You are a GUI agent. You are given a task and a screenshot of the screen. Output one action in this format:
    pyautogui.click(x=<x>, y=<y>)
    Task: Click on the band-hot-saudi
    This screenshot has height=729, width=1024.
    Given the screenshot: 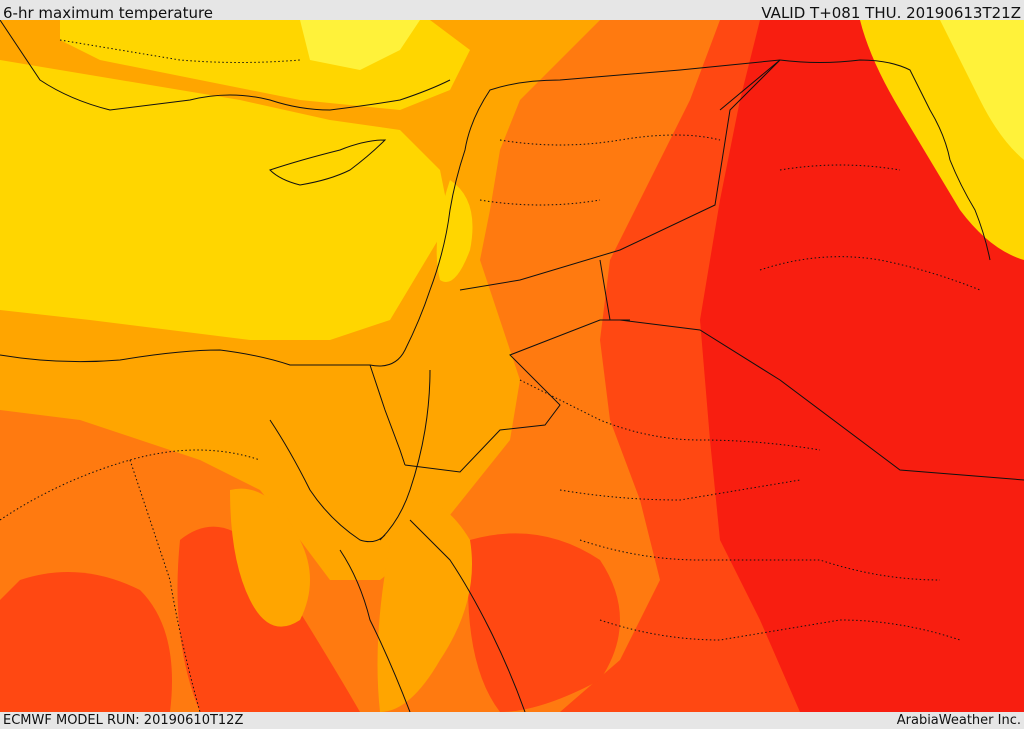 What is the action you would take?
    pyautogui.click(x=544, y=622)
    